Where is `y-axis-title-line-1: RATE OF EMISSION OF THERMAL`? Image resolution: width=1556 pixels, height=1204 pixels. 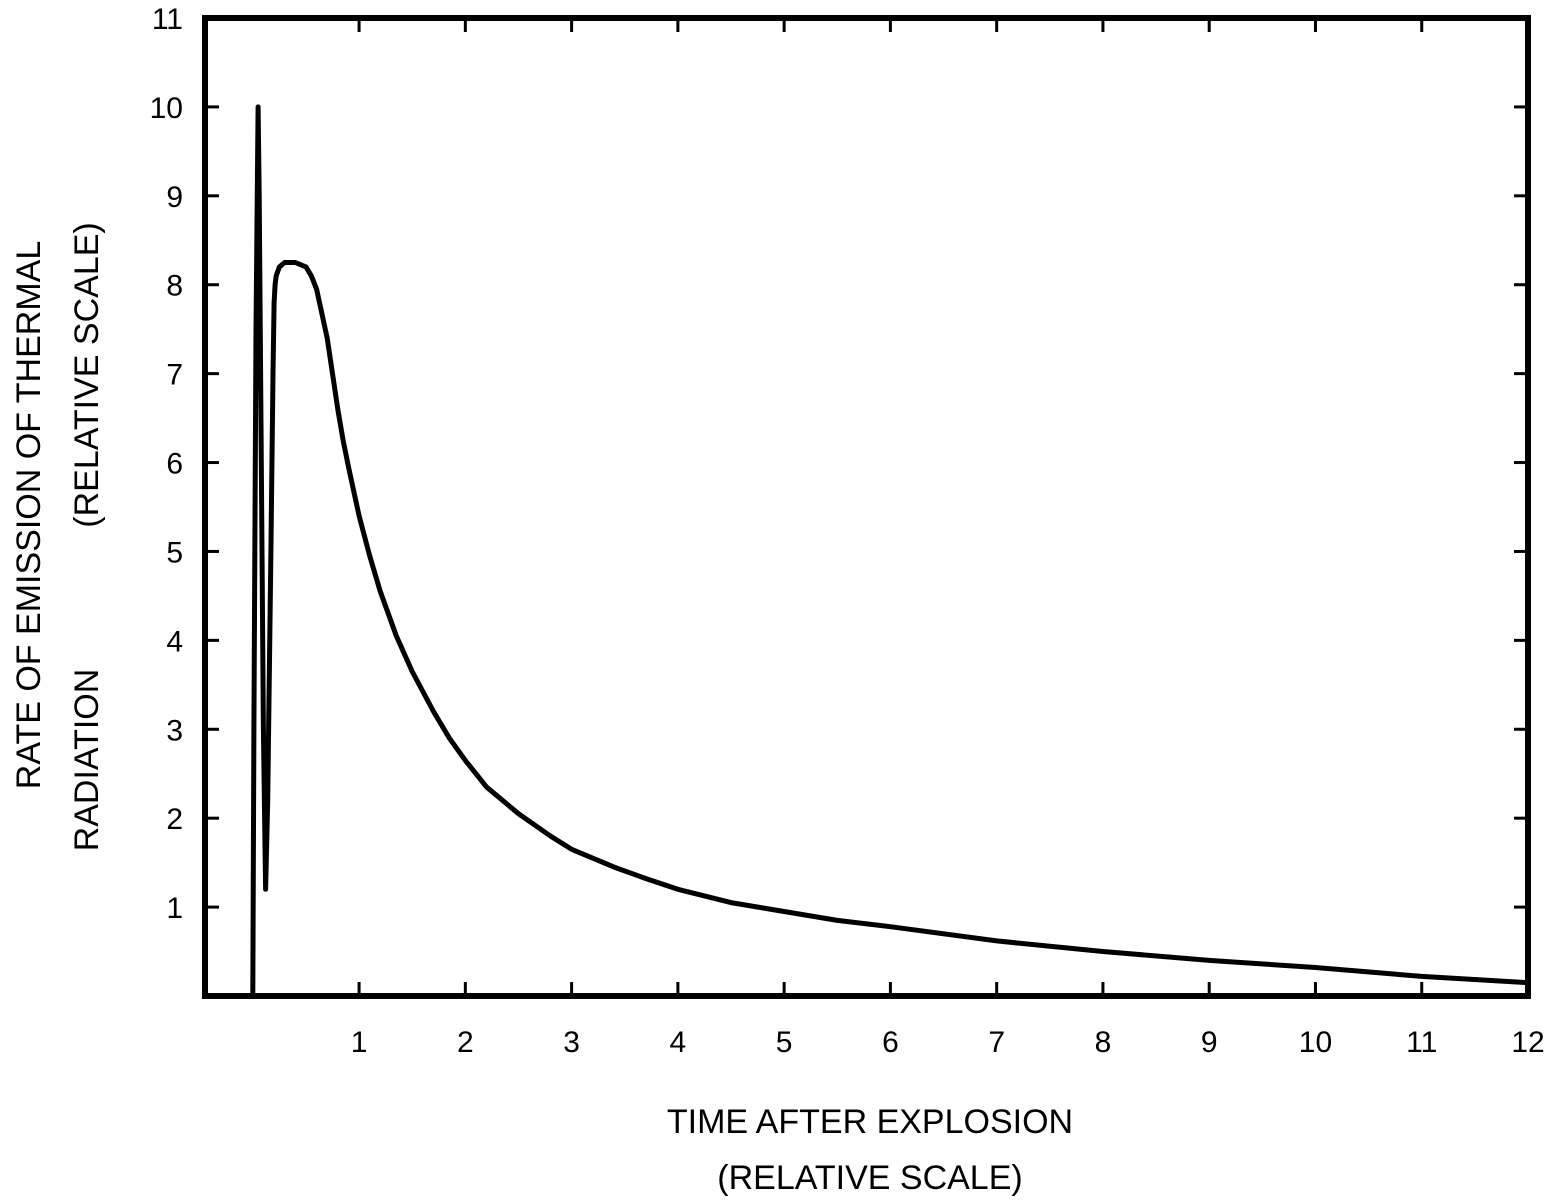 y-axis-title-line-1: RATE OF EMISSION OF THERMAL is located at coordinates (29, 515).